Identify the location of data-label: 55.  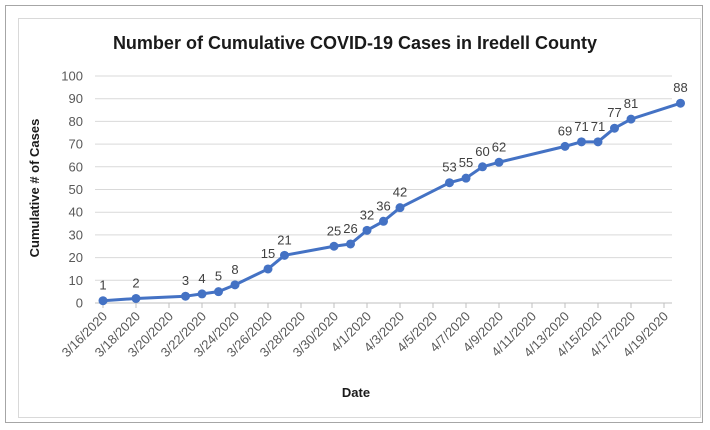
(466, 162).